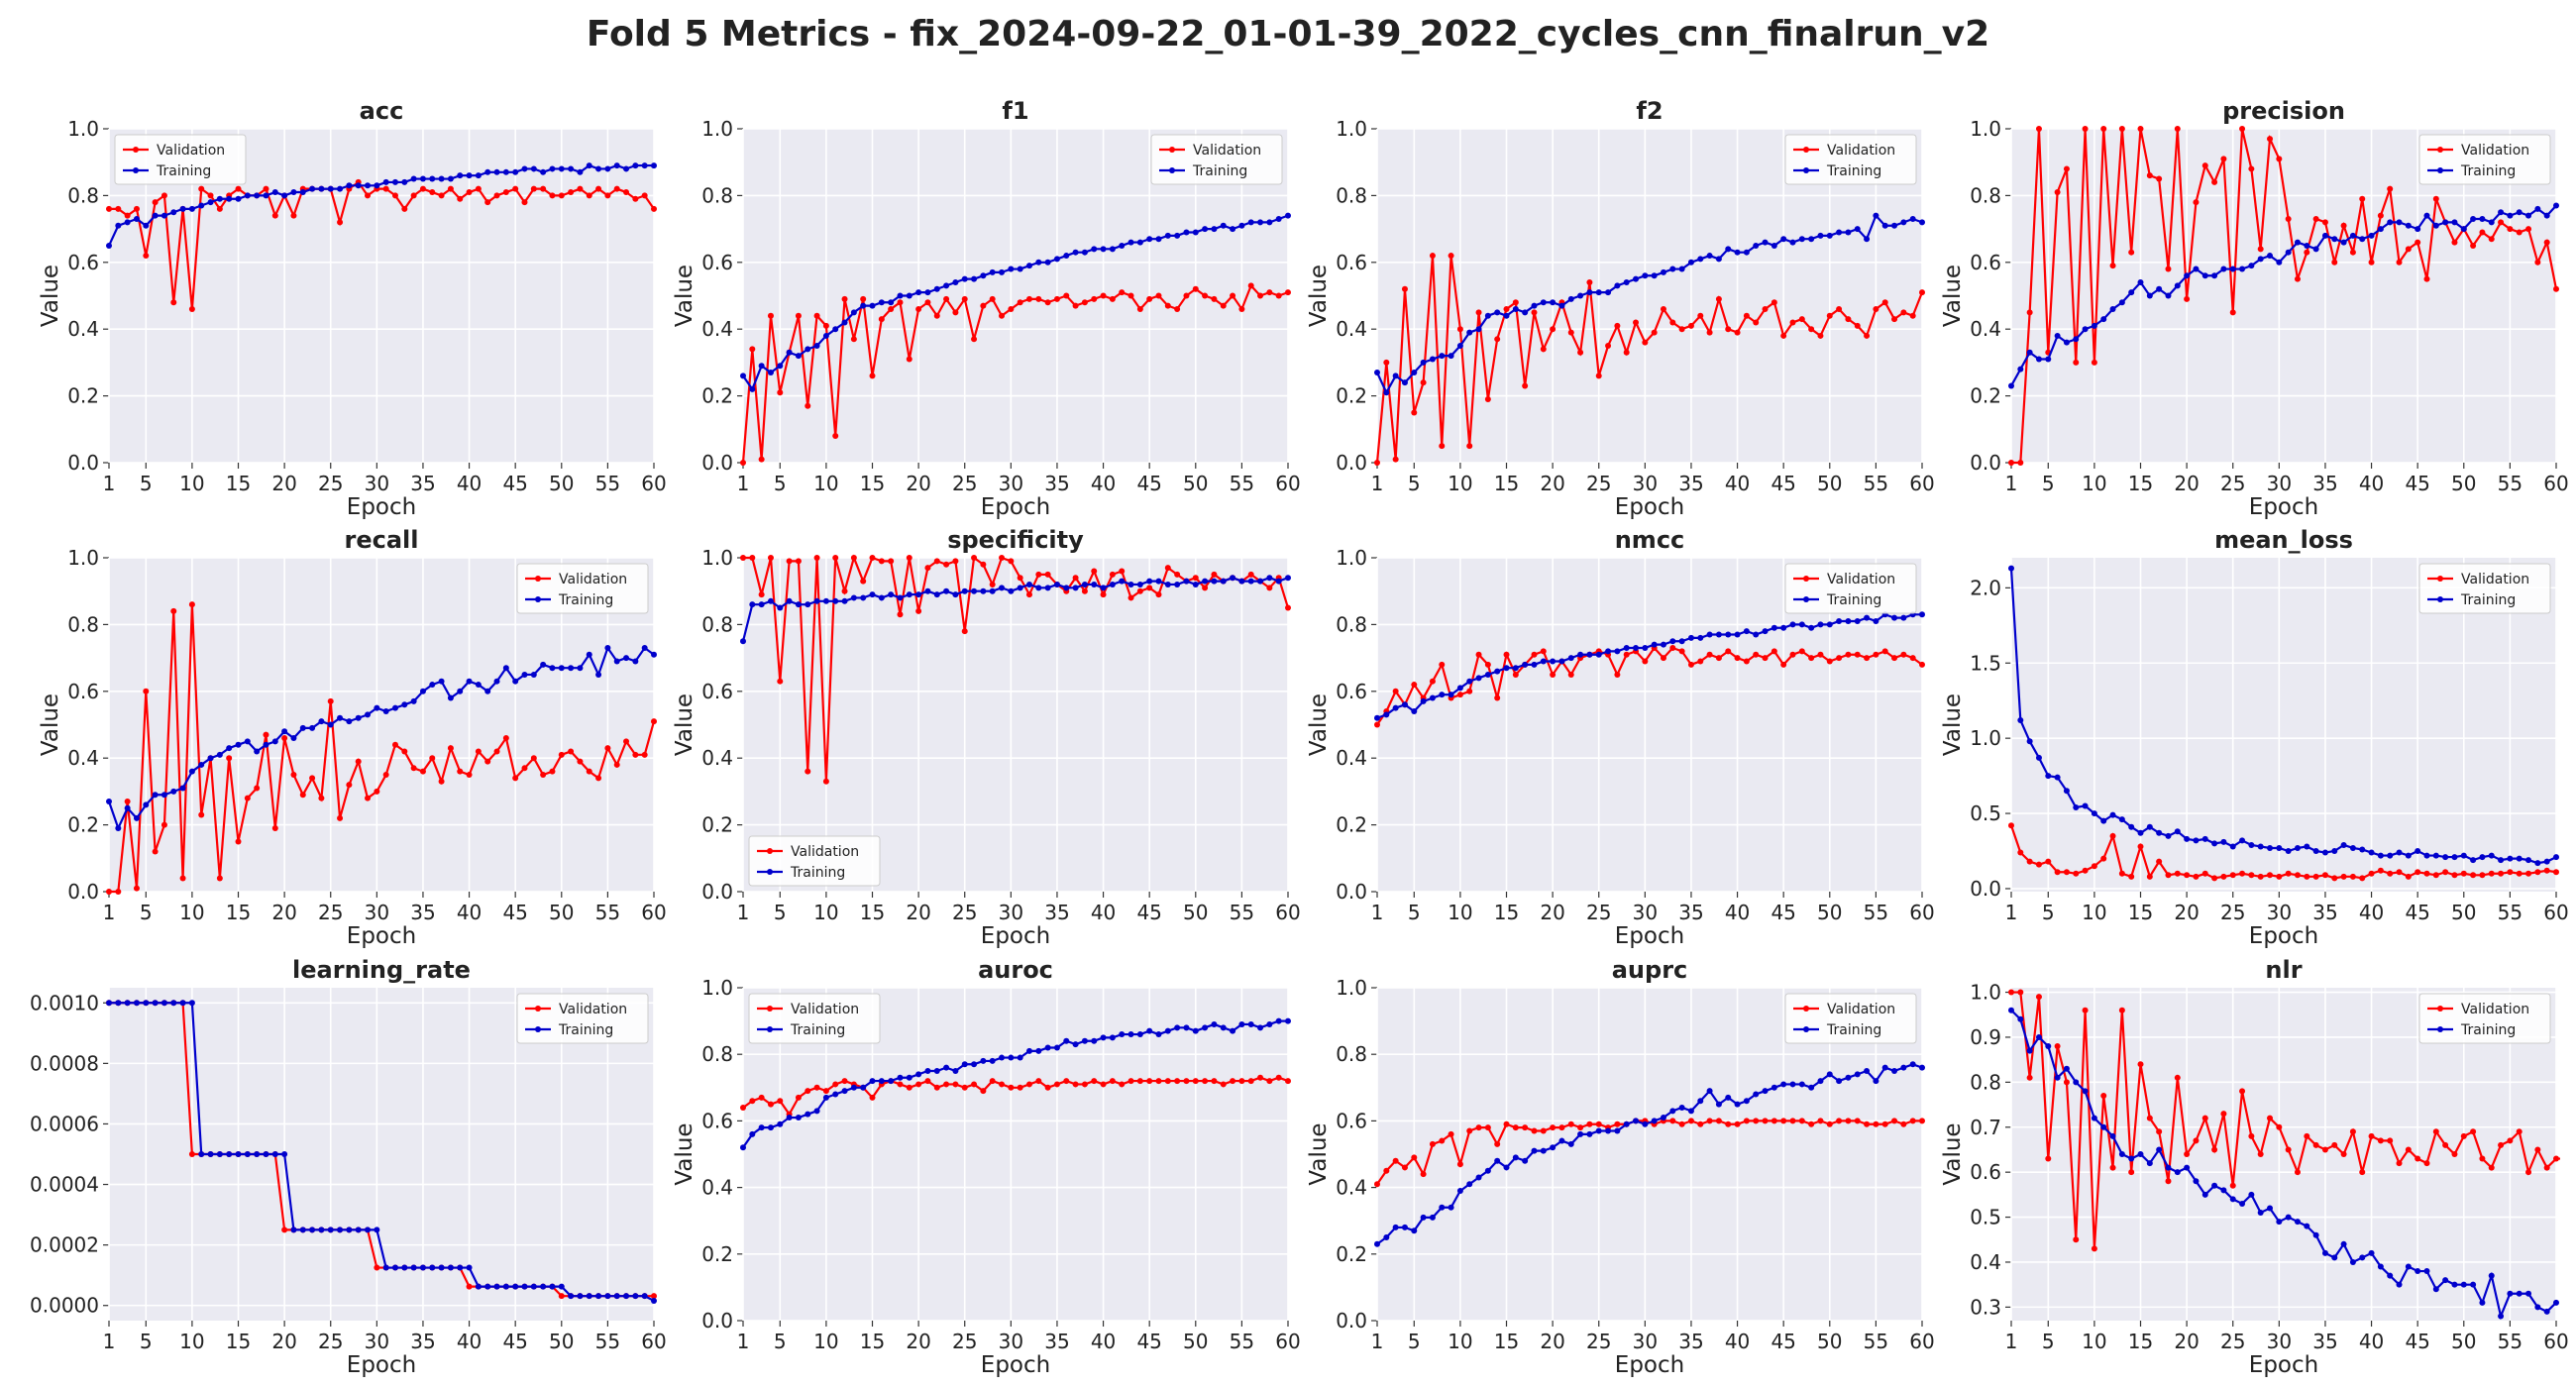 Image resolution: width=2576 pixels, height=1387 pixels. I want to click on x-tick-label: 40, so click(1103, 483).